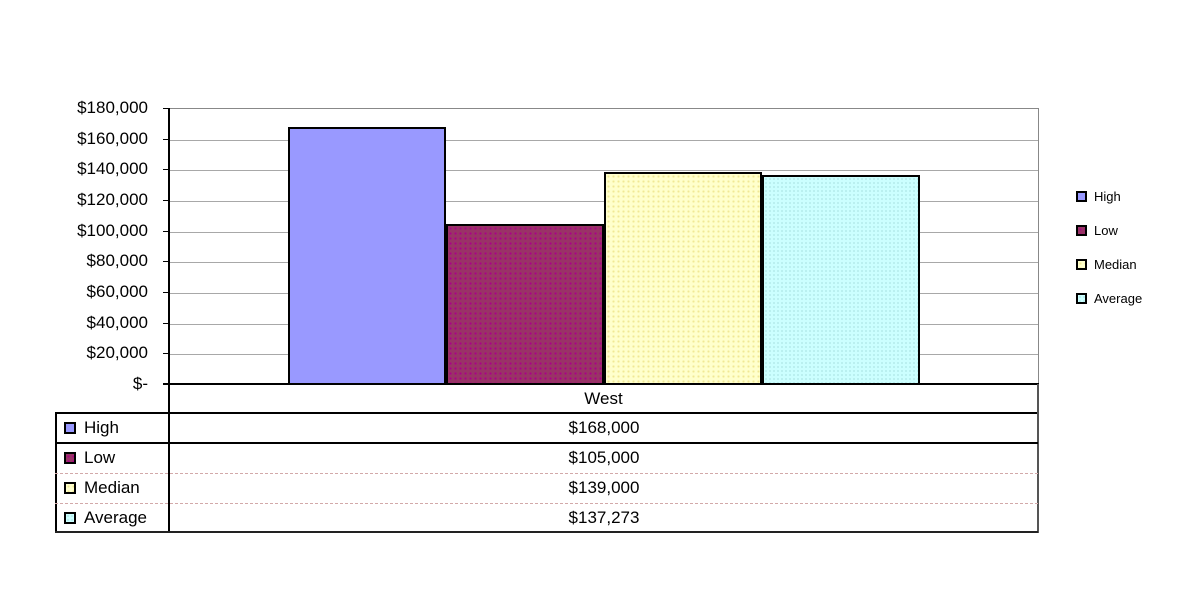 This screenshot has width=1200, height=589. Describe the element at coordinates (1118, 298) in the screenshot. I see `legend-label: Average` at that location.